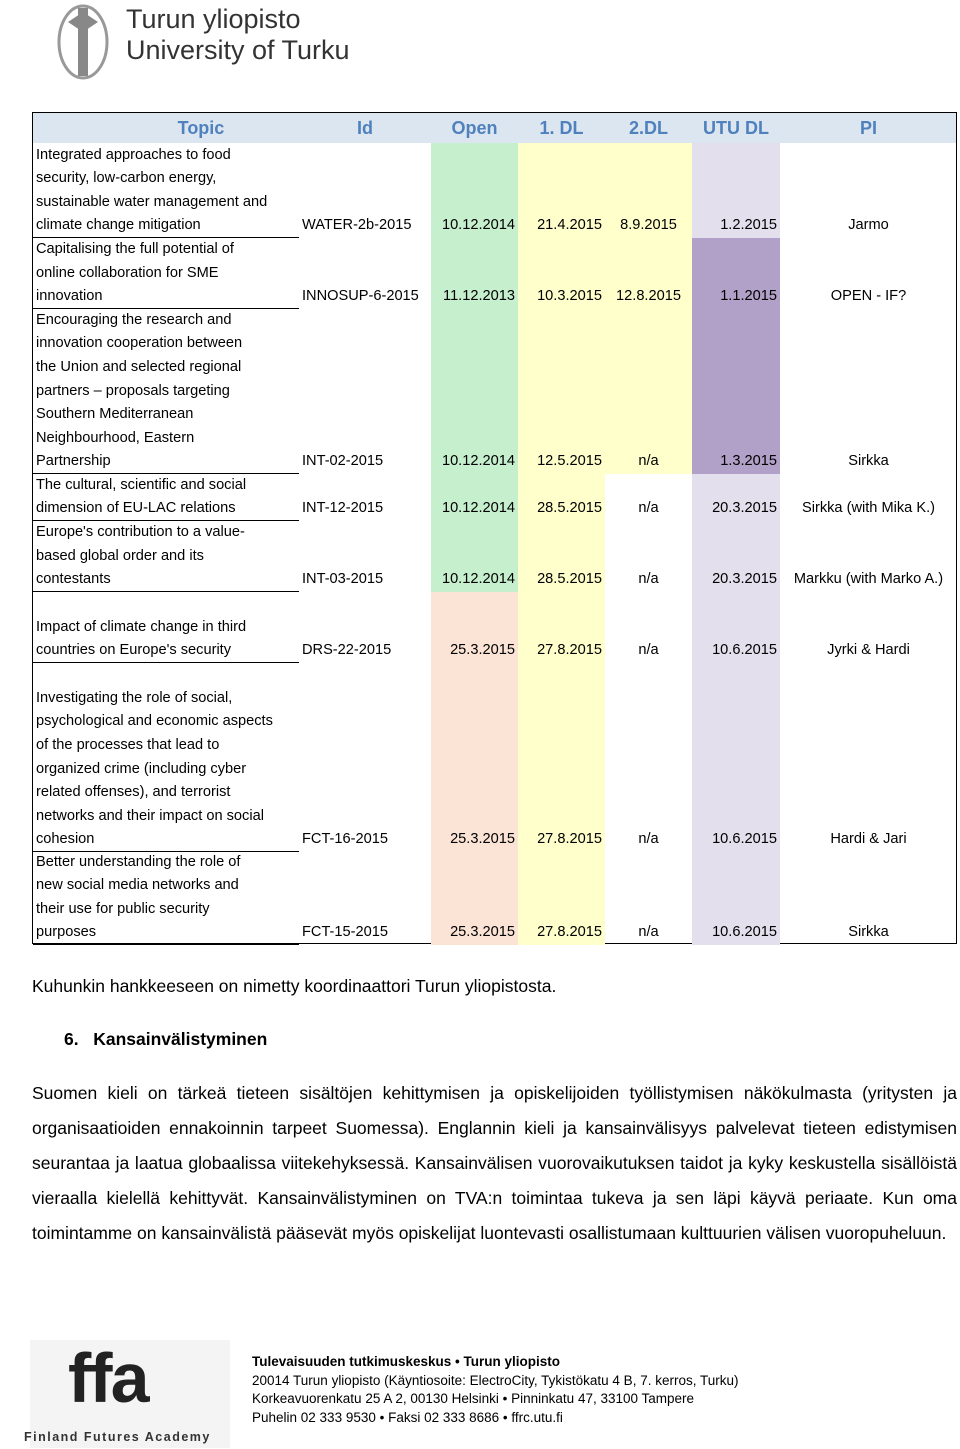  I want to click on topic-line: new social media networks and, so click(137, 885).